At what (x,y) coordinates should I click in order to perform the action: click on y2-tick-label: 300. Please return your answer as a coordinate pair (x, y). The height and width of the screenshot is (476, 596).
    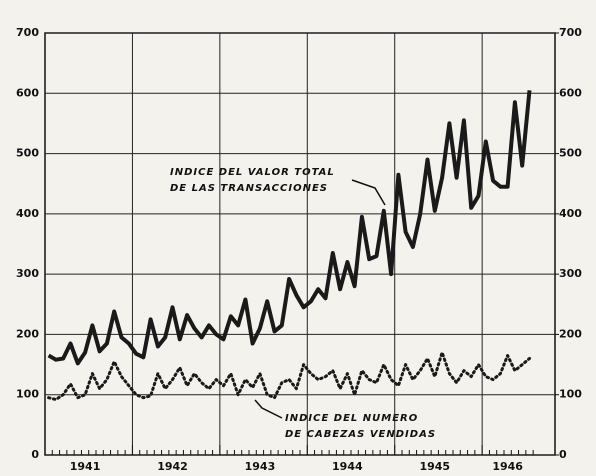
    Looking at the image, I should click on (570, 273).